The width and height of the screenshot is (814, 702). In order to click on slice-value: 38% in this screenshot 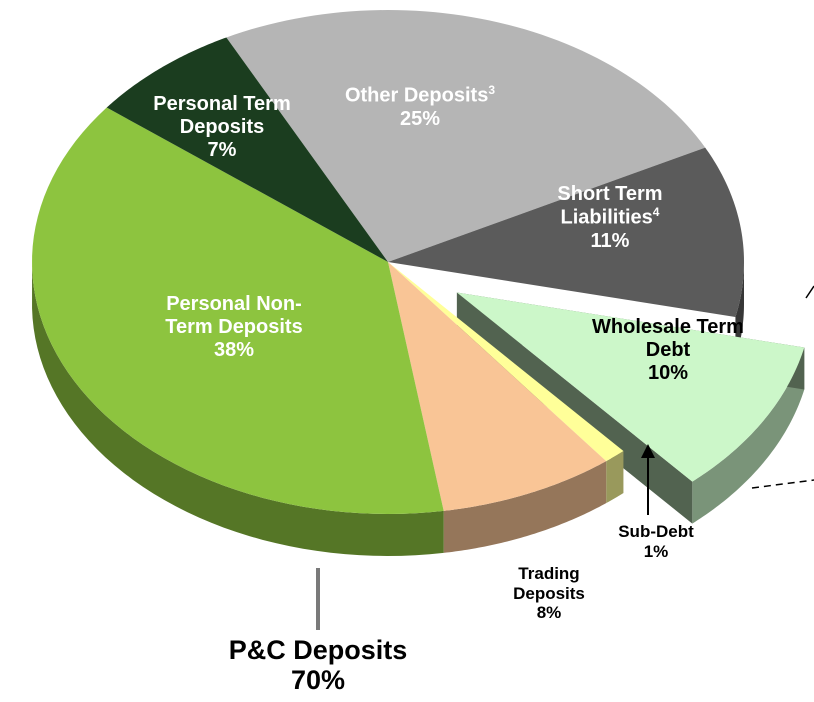, I will do `click(234, 350)`.